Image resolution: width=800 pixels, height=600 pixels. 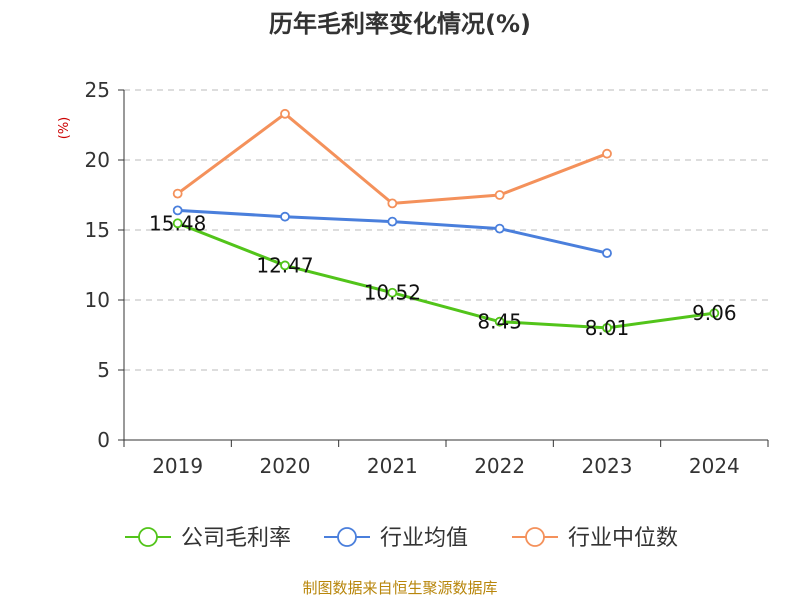 What do you see at coordinates (499, 466) in the screenshot?
I see `x-tick-label: 2022` at bounding box center [499, 466].